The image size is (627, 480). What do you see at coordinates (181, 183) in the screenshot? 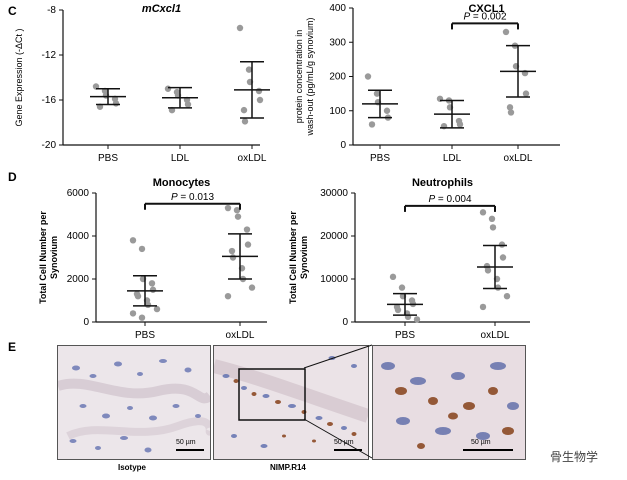
I see `chart-title: Monocytes` at bounding box center [181, 183].